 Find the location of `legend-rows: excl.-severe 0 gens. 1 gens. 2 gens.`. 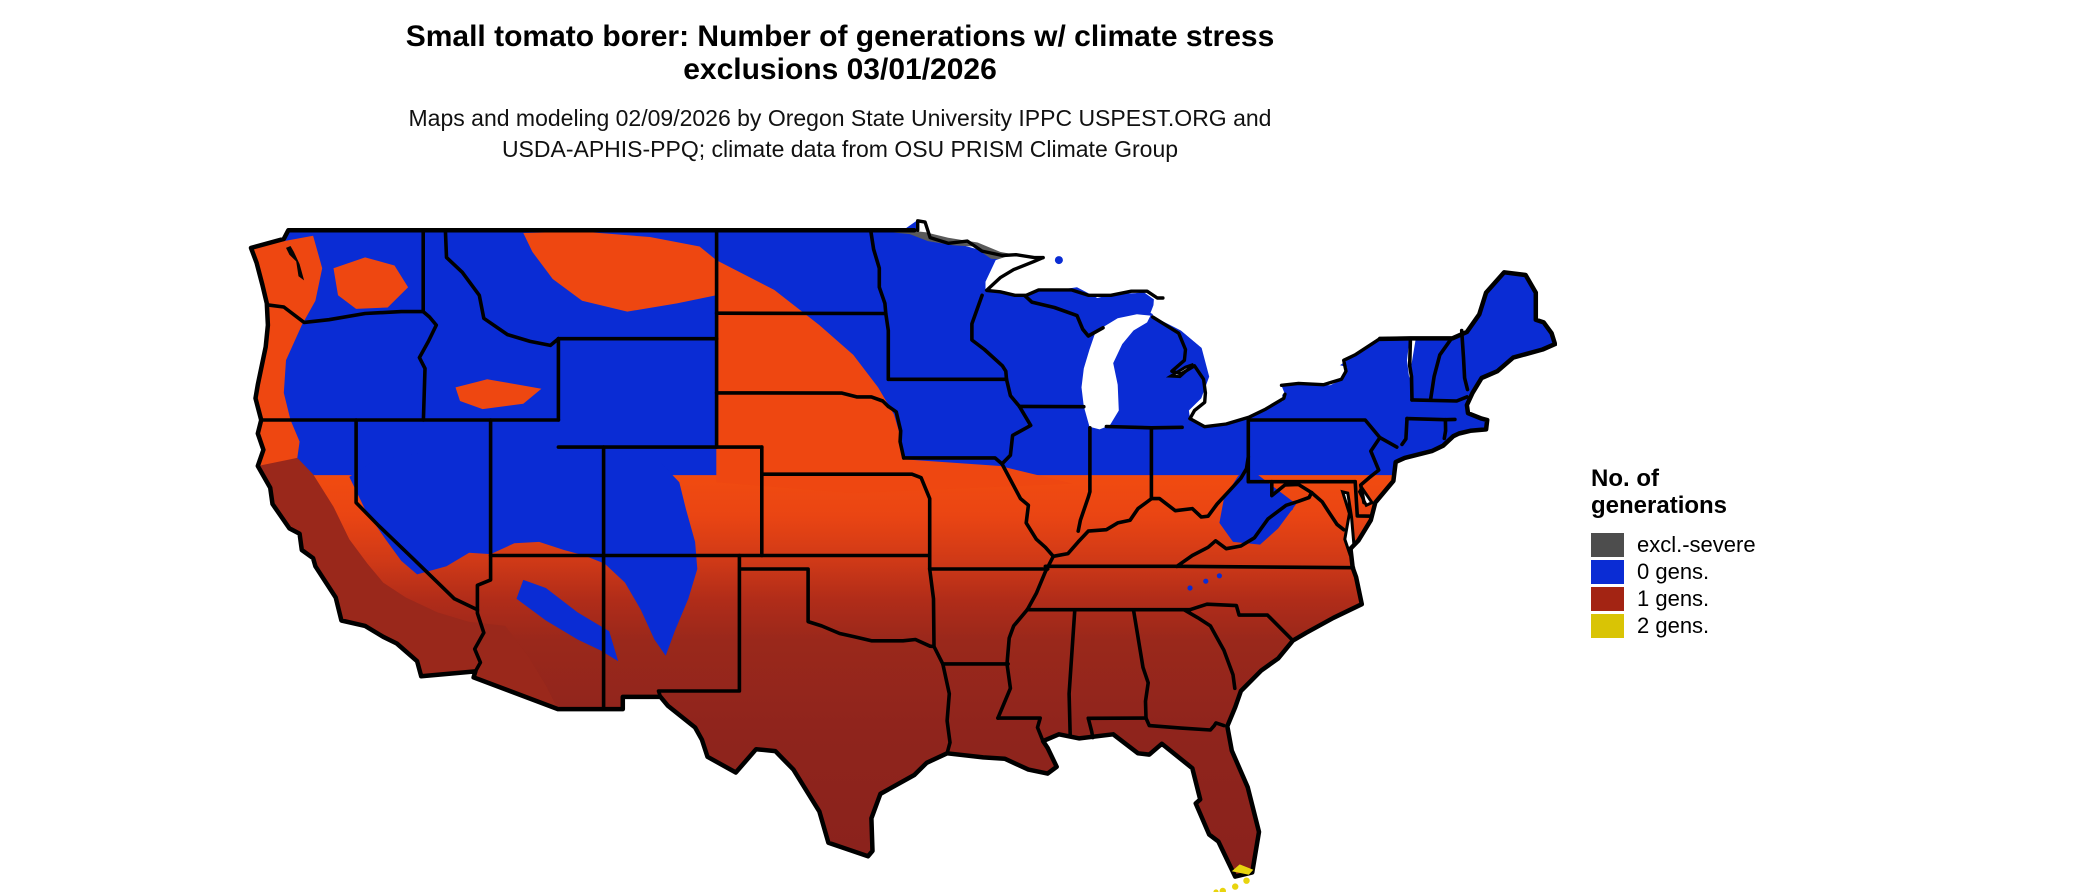

legend-rows: excl.-severe 0 gens. 1 gens. 2 gens. is located at coordinates (1673, 585).